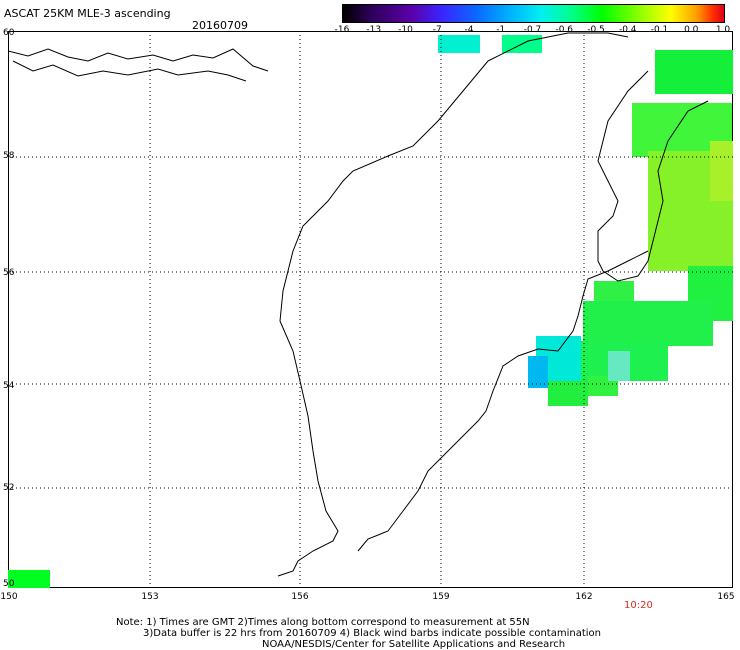  What do you see at coordinates (300, 597) in the screenshot?
I see `lon-label-156: 156` at bounding box center [300, 597].